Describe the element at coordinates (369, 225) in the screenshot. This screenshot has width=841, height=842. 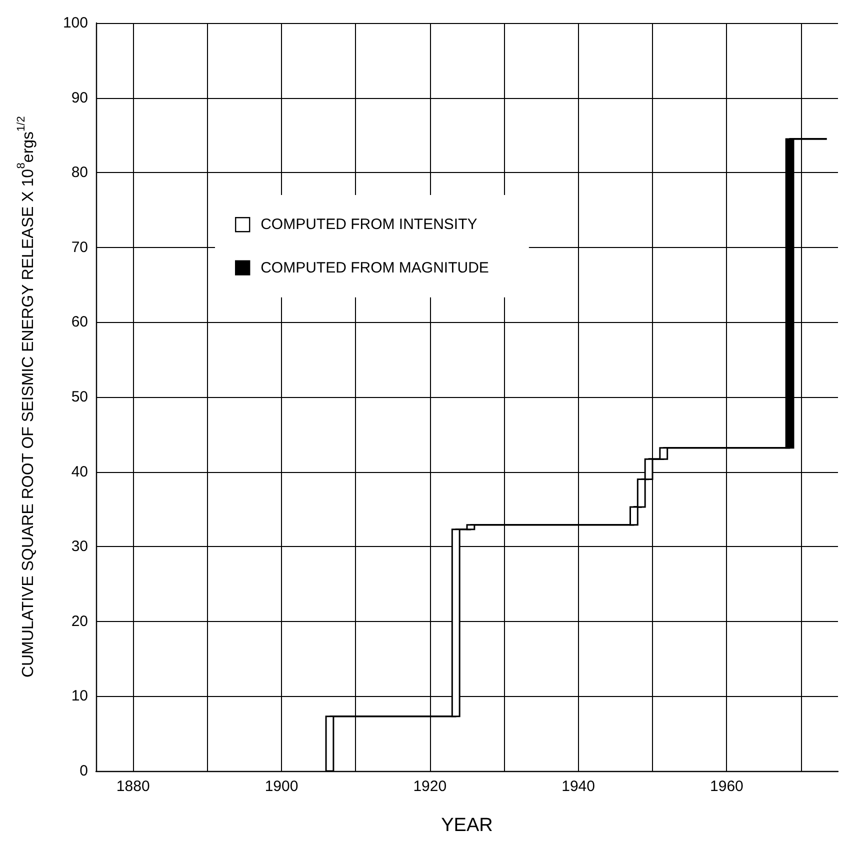
I see `legend-label: COMPUTED FROM INTENSITY` at that location.